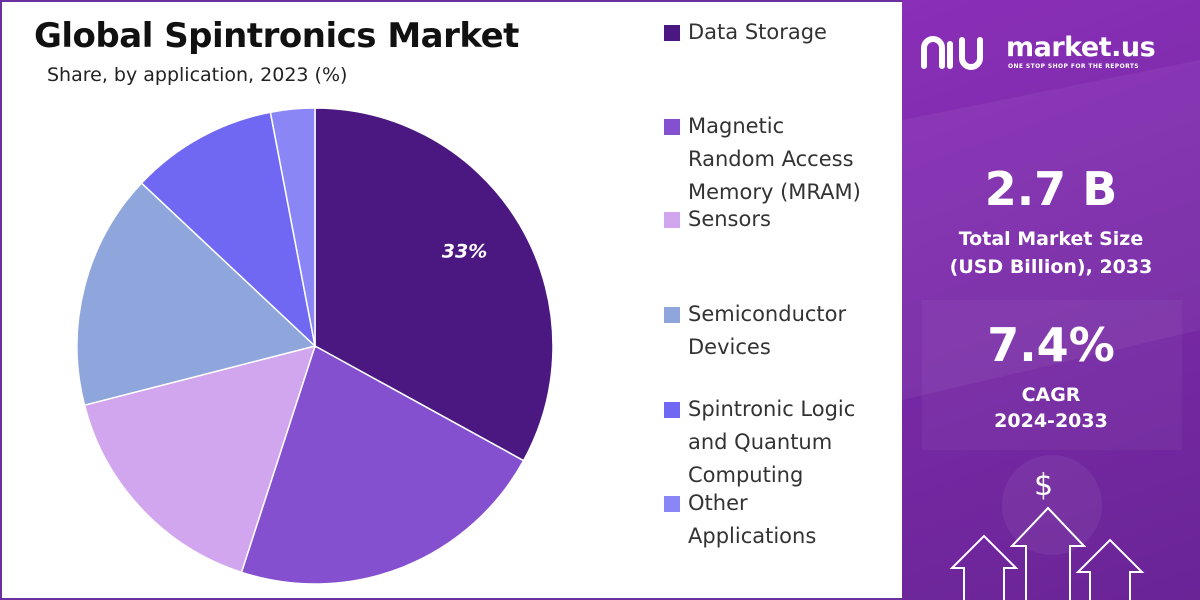 Image resolution: width=1200 pixels, height=600 pixels. Describe the element at coordinates (292, 227) in the screenshot. I see `pie-slice-other-applications` at that location.